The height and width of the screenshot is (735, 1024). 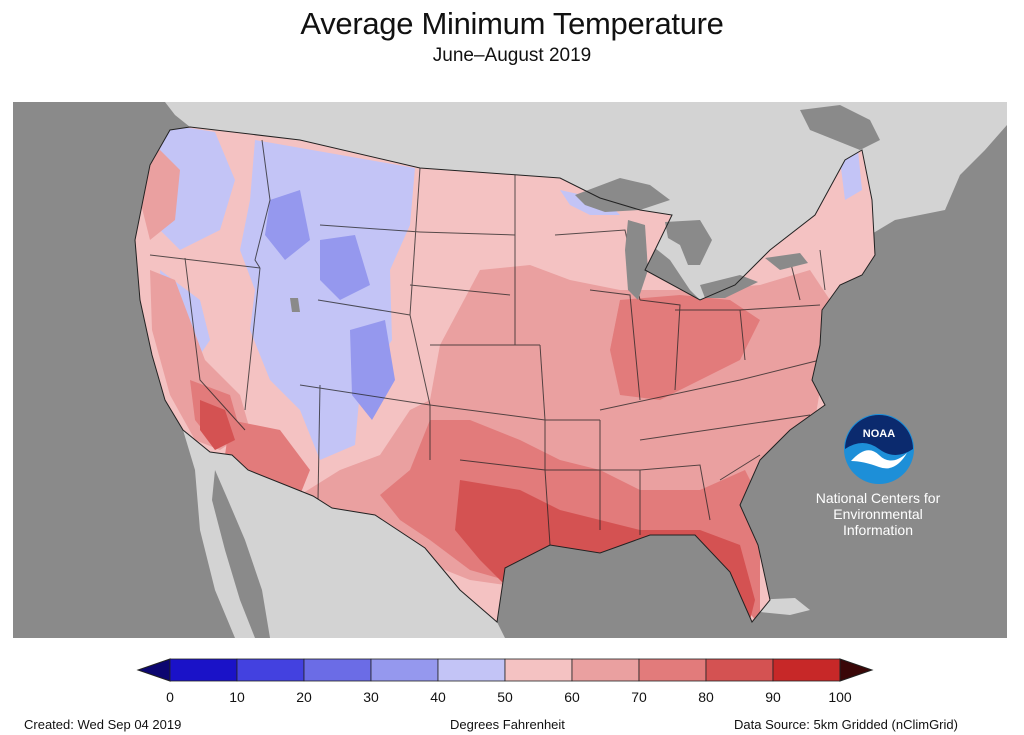 I want to click on legend-tick-label: 60, so click(x=572, y=697).